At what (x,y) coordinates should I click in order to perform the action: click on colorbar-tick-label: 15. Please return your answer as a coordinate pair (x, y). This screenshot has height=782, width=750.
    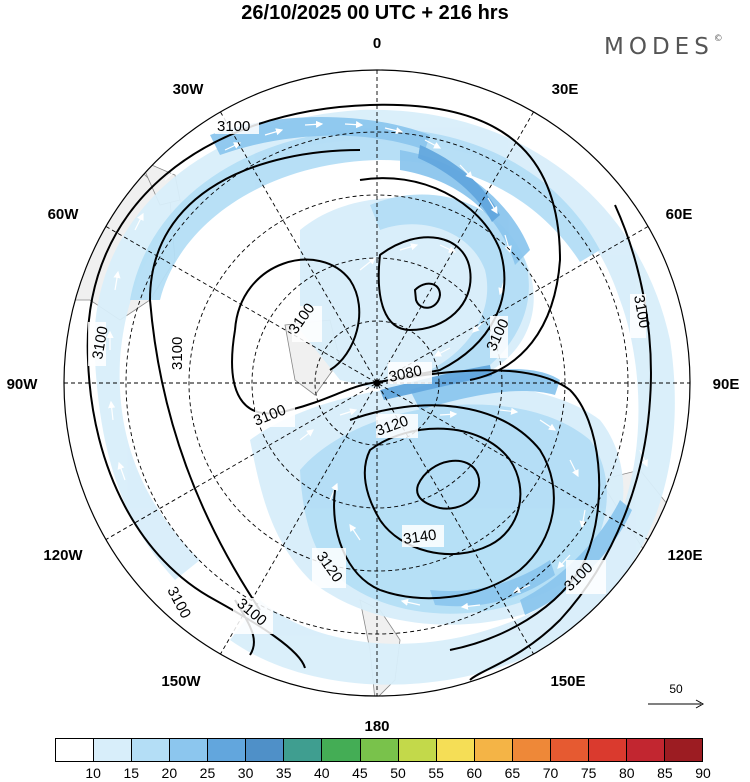
    Looking at the image, I should click on (131, 773).